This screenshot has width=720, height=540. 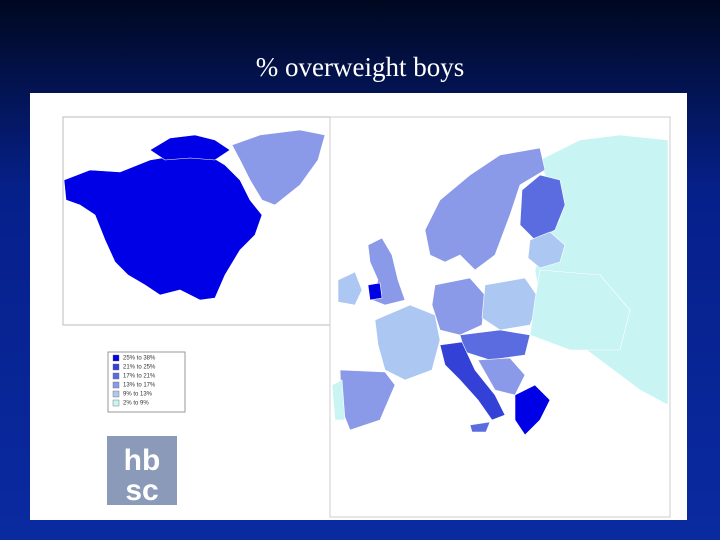 I want to click on arctic-islands, so click(x=190, y=147).